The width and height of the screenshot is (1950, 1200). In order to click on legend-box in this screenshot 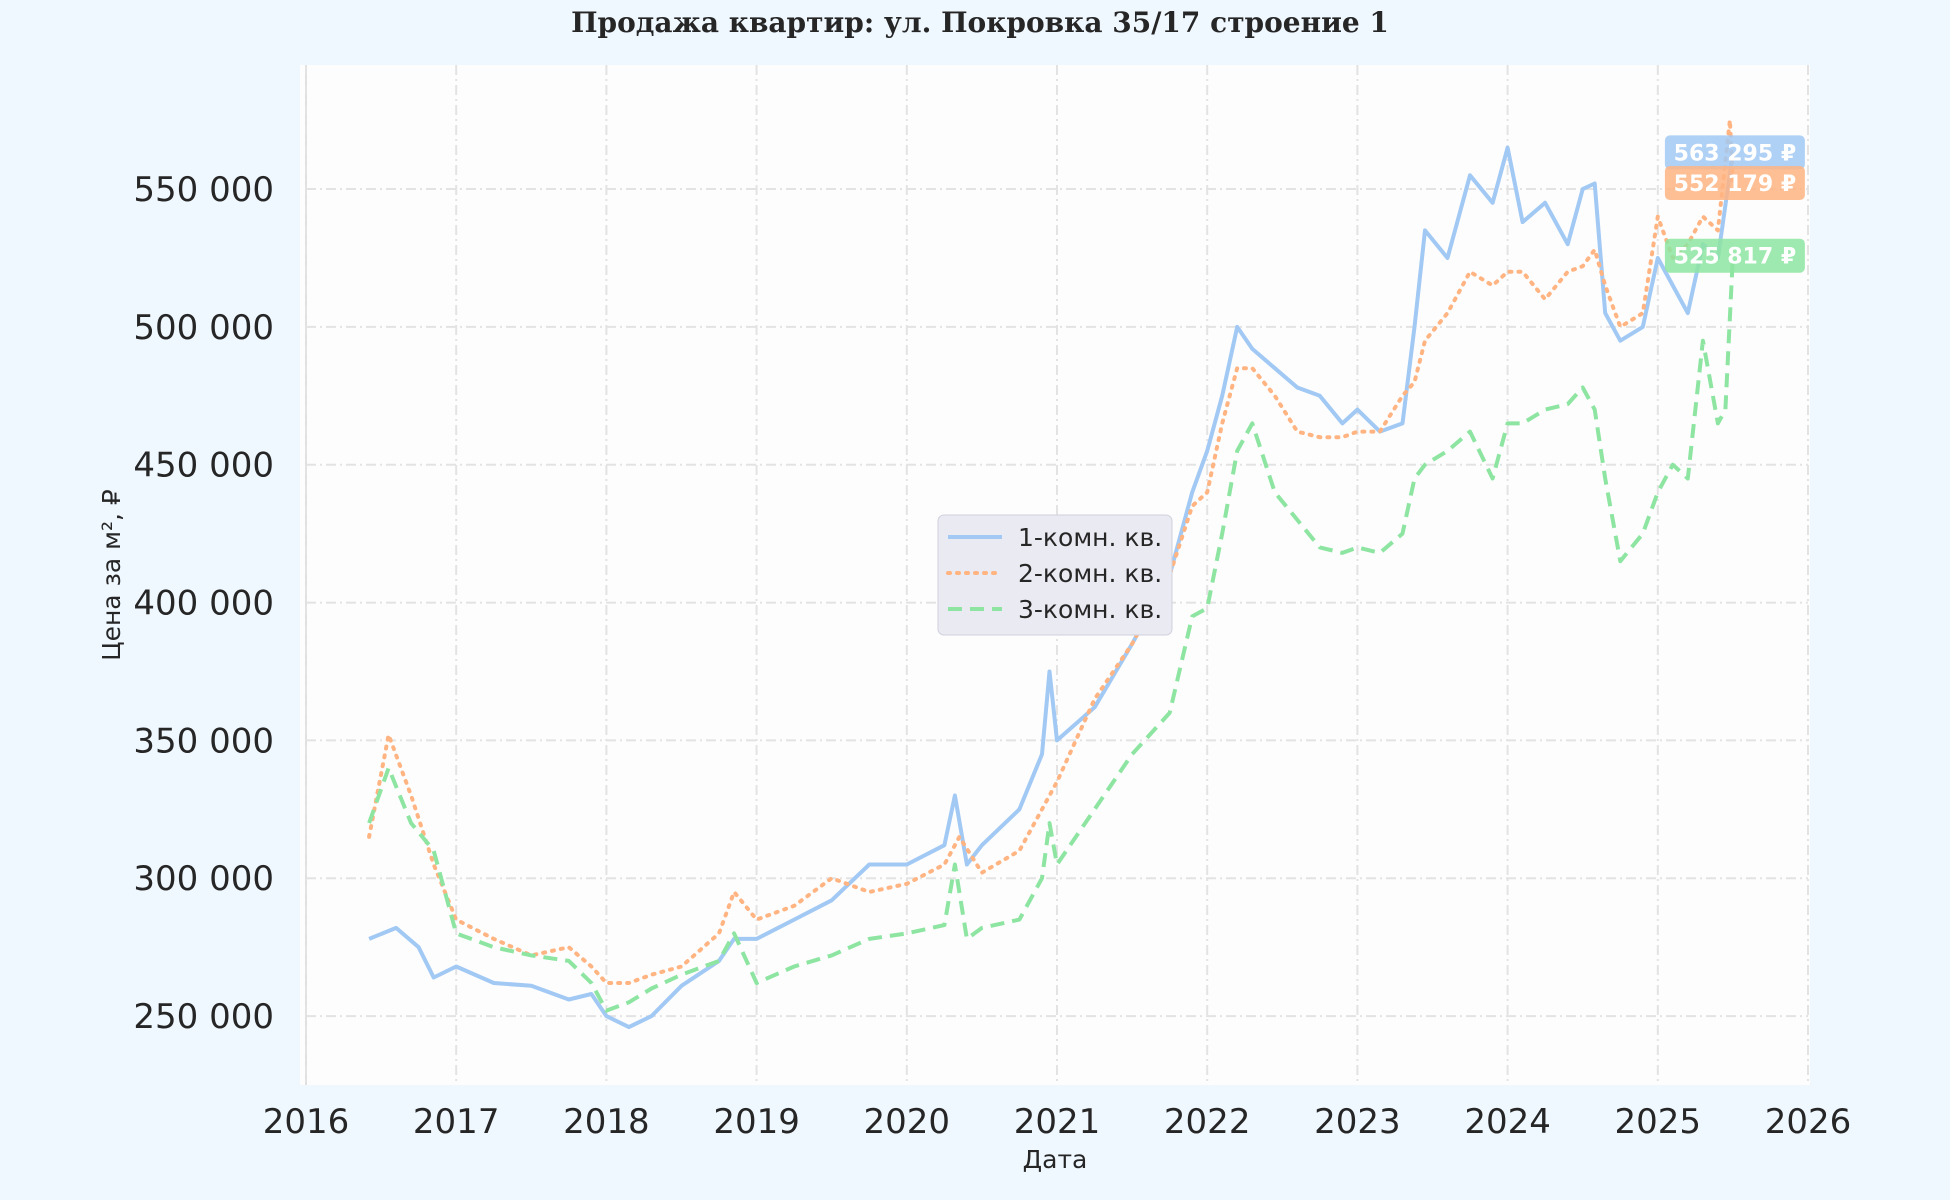, I will do `click(1055, 575)`.